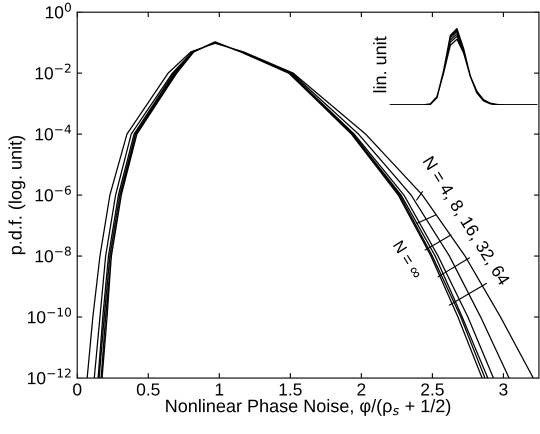  Describe the element at coordinates (17, 195) in the screenshot. I see `y-axis-title: p.d.f. (log. unit)` at that location.